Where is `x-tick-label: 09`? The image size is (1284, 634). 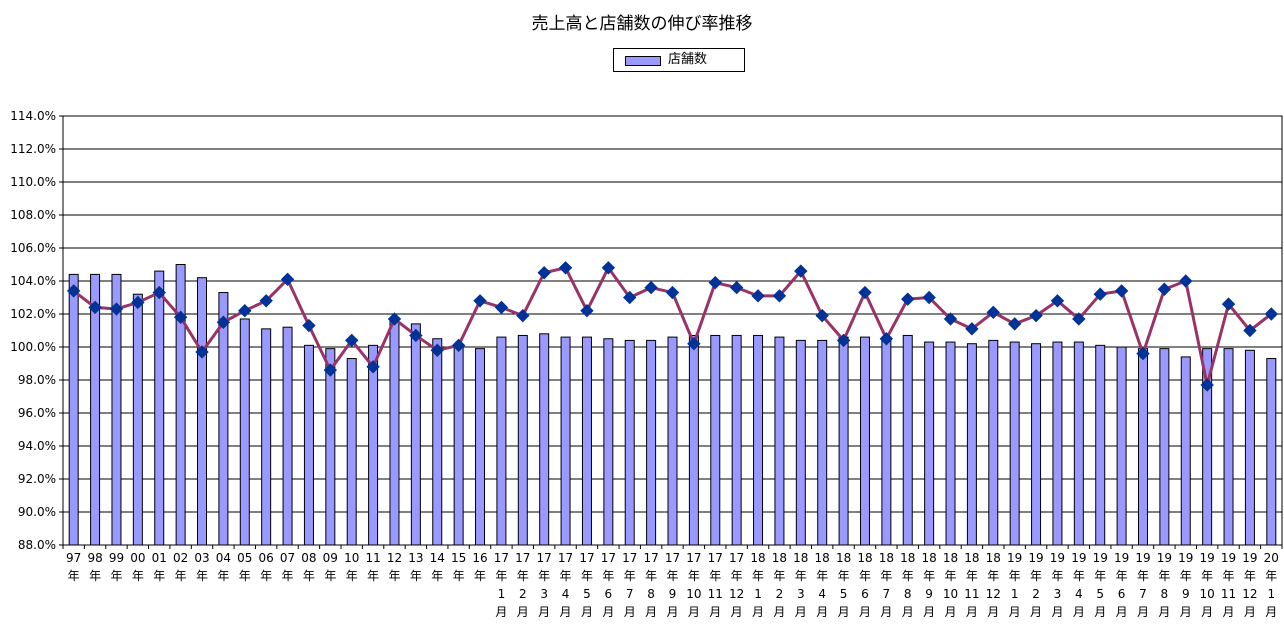 x-tick-label: 09 is located at coordinates (330, 558).